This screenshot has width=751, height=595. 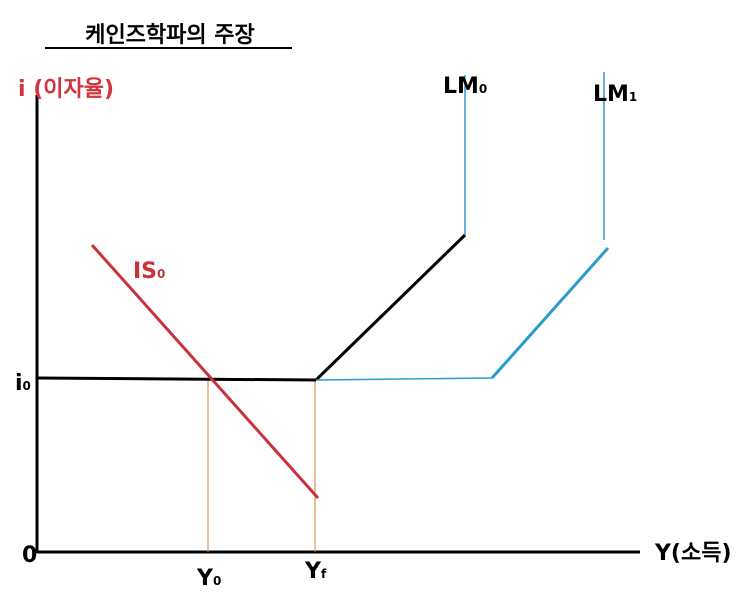 What do you see at coordinates (23, 383) in the screenshot?
I see `i0-label: i0` at bounding box center [23, 383].